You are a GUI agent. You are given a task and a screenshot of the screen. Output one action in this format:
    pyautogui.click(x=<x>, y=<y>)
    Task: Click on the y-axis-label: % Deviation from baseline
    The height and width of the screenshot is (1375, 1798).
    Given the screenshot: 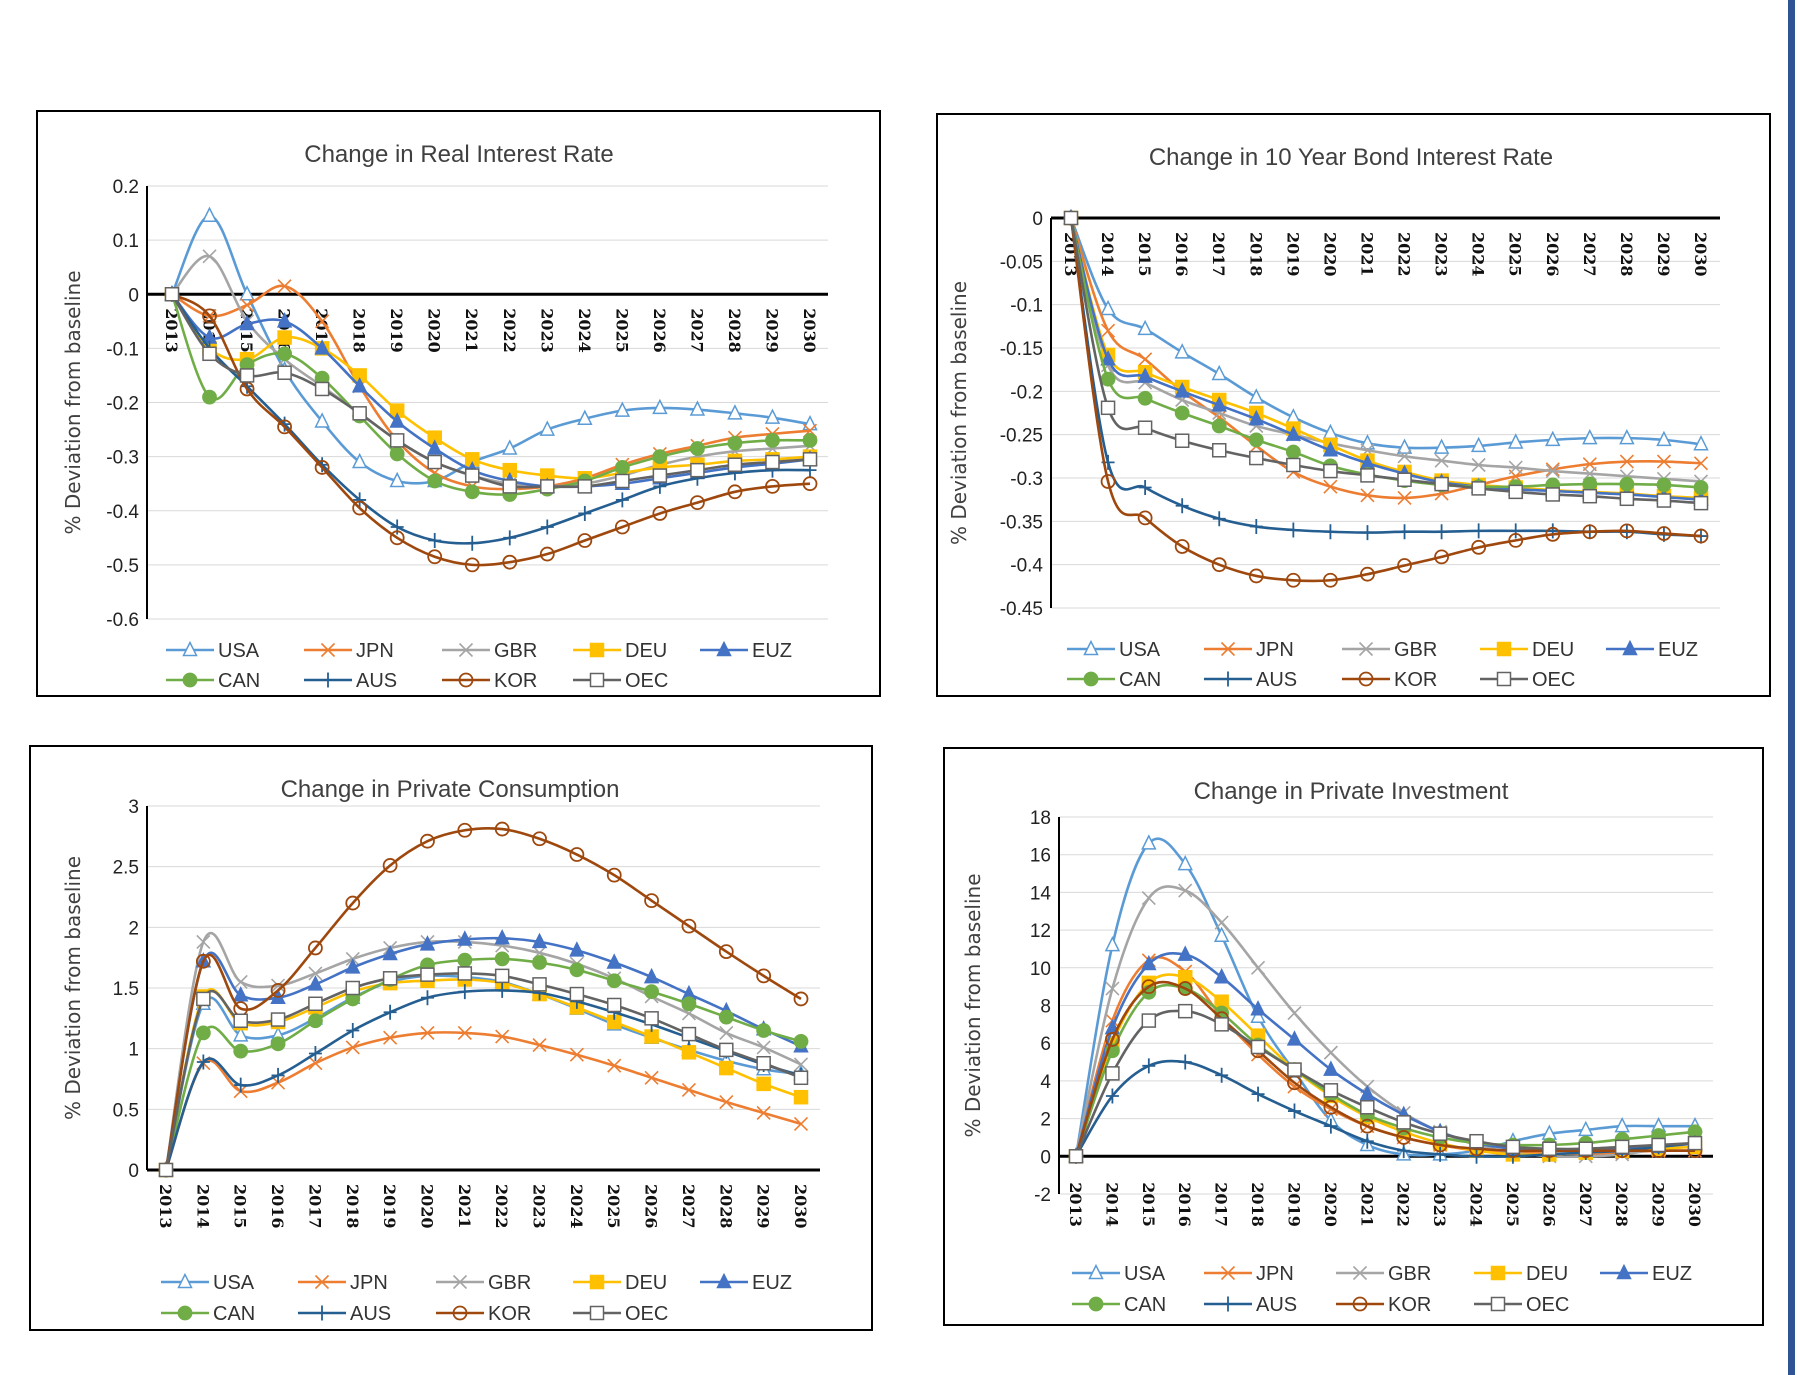 What is the action you would take?
    pyautogui.click(x=973, y=1005)
    